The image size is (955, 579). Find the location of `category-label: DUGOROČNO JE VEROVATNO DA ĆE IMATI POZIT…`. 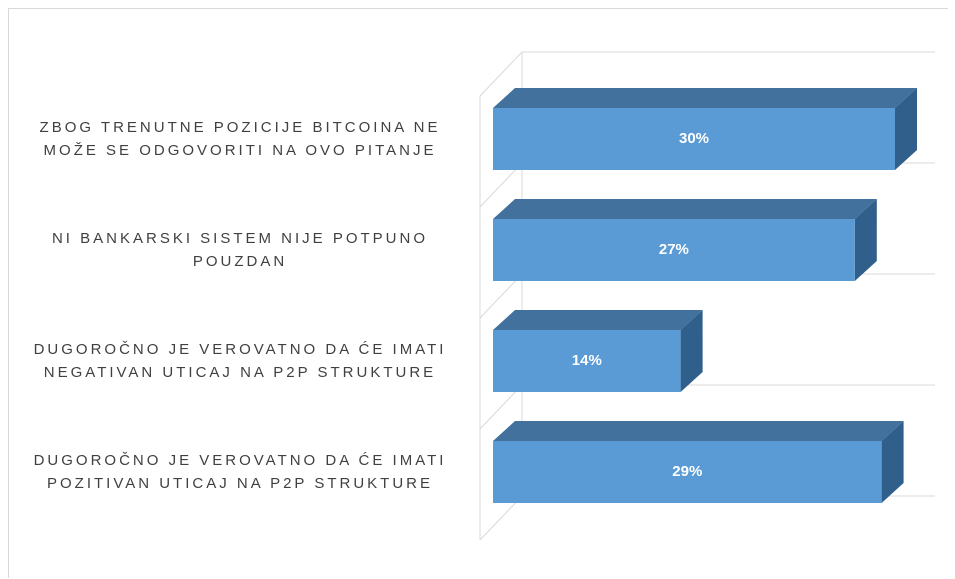

category-label: DUGOROČNO JE VEROVATNO DA ĆE IMATI POZIT… is located at coordinates (240, 472).